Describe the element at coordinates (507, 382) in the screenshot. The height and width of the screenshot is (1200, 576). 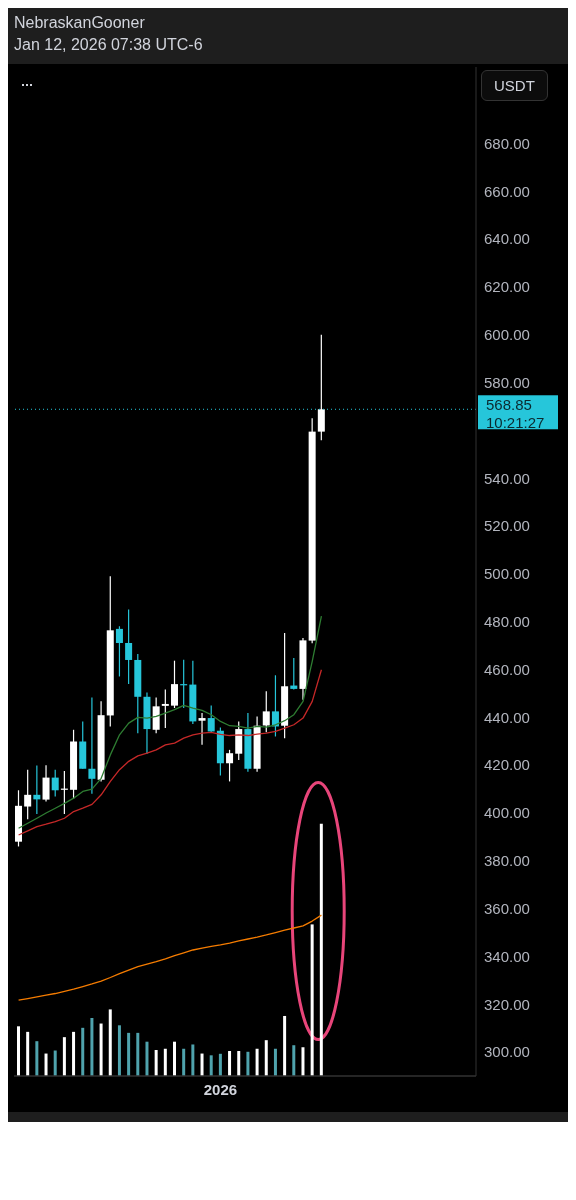
I see `y-tick-label: 580.00` at that location.